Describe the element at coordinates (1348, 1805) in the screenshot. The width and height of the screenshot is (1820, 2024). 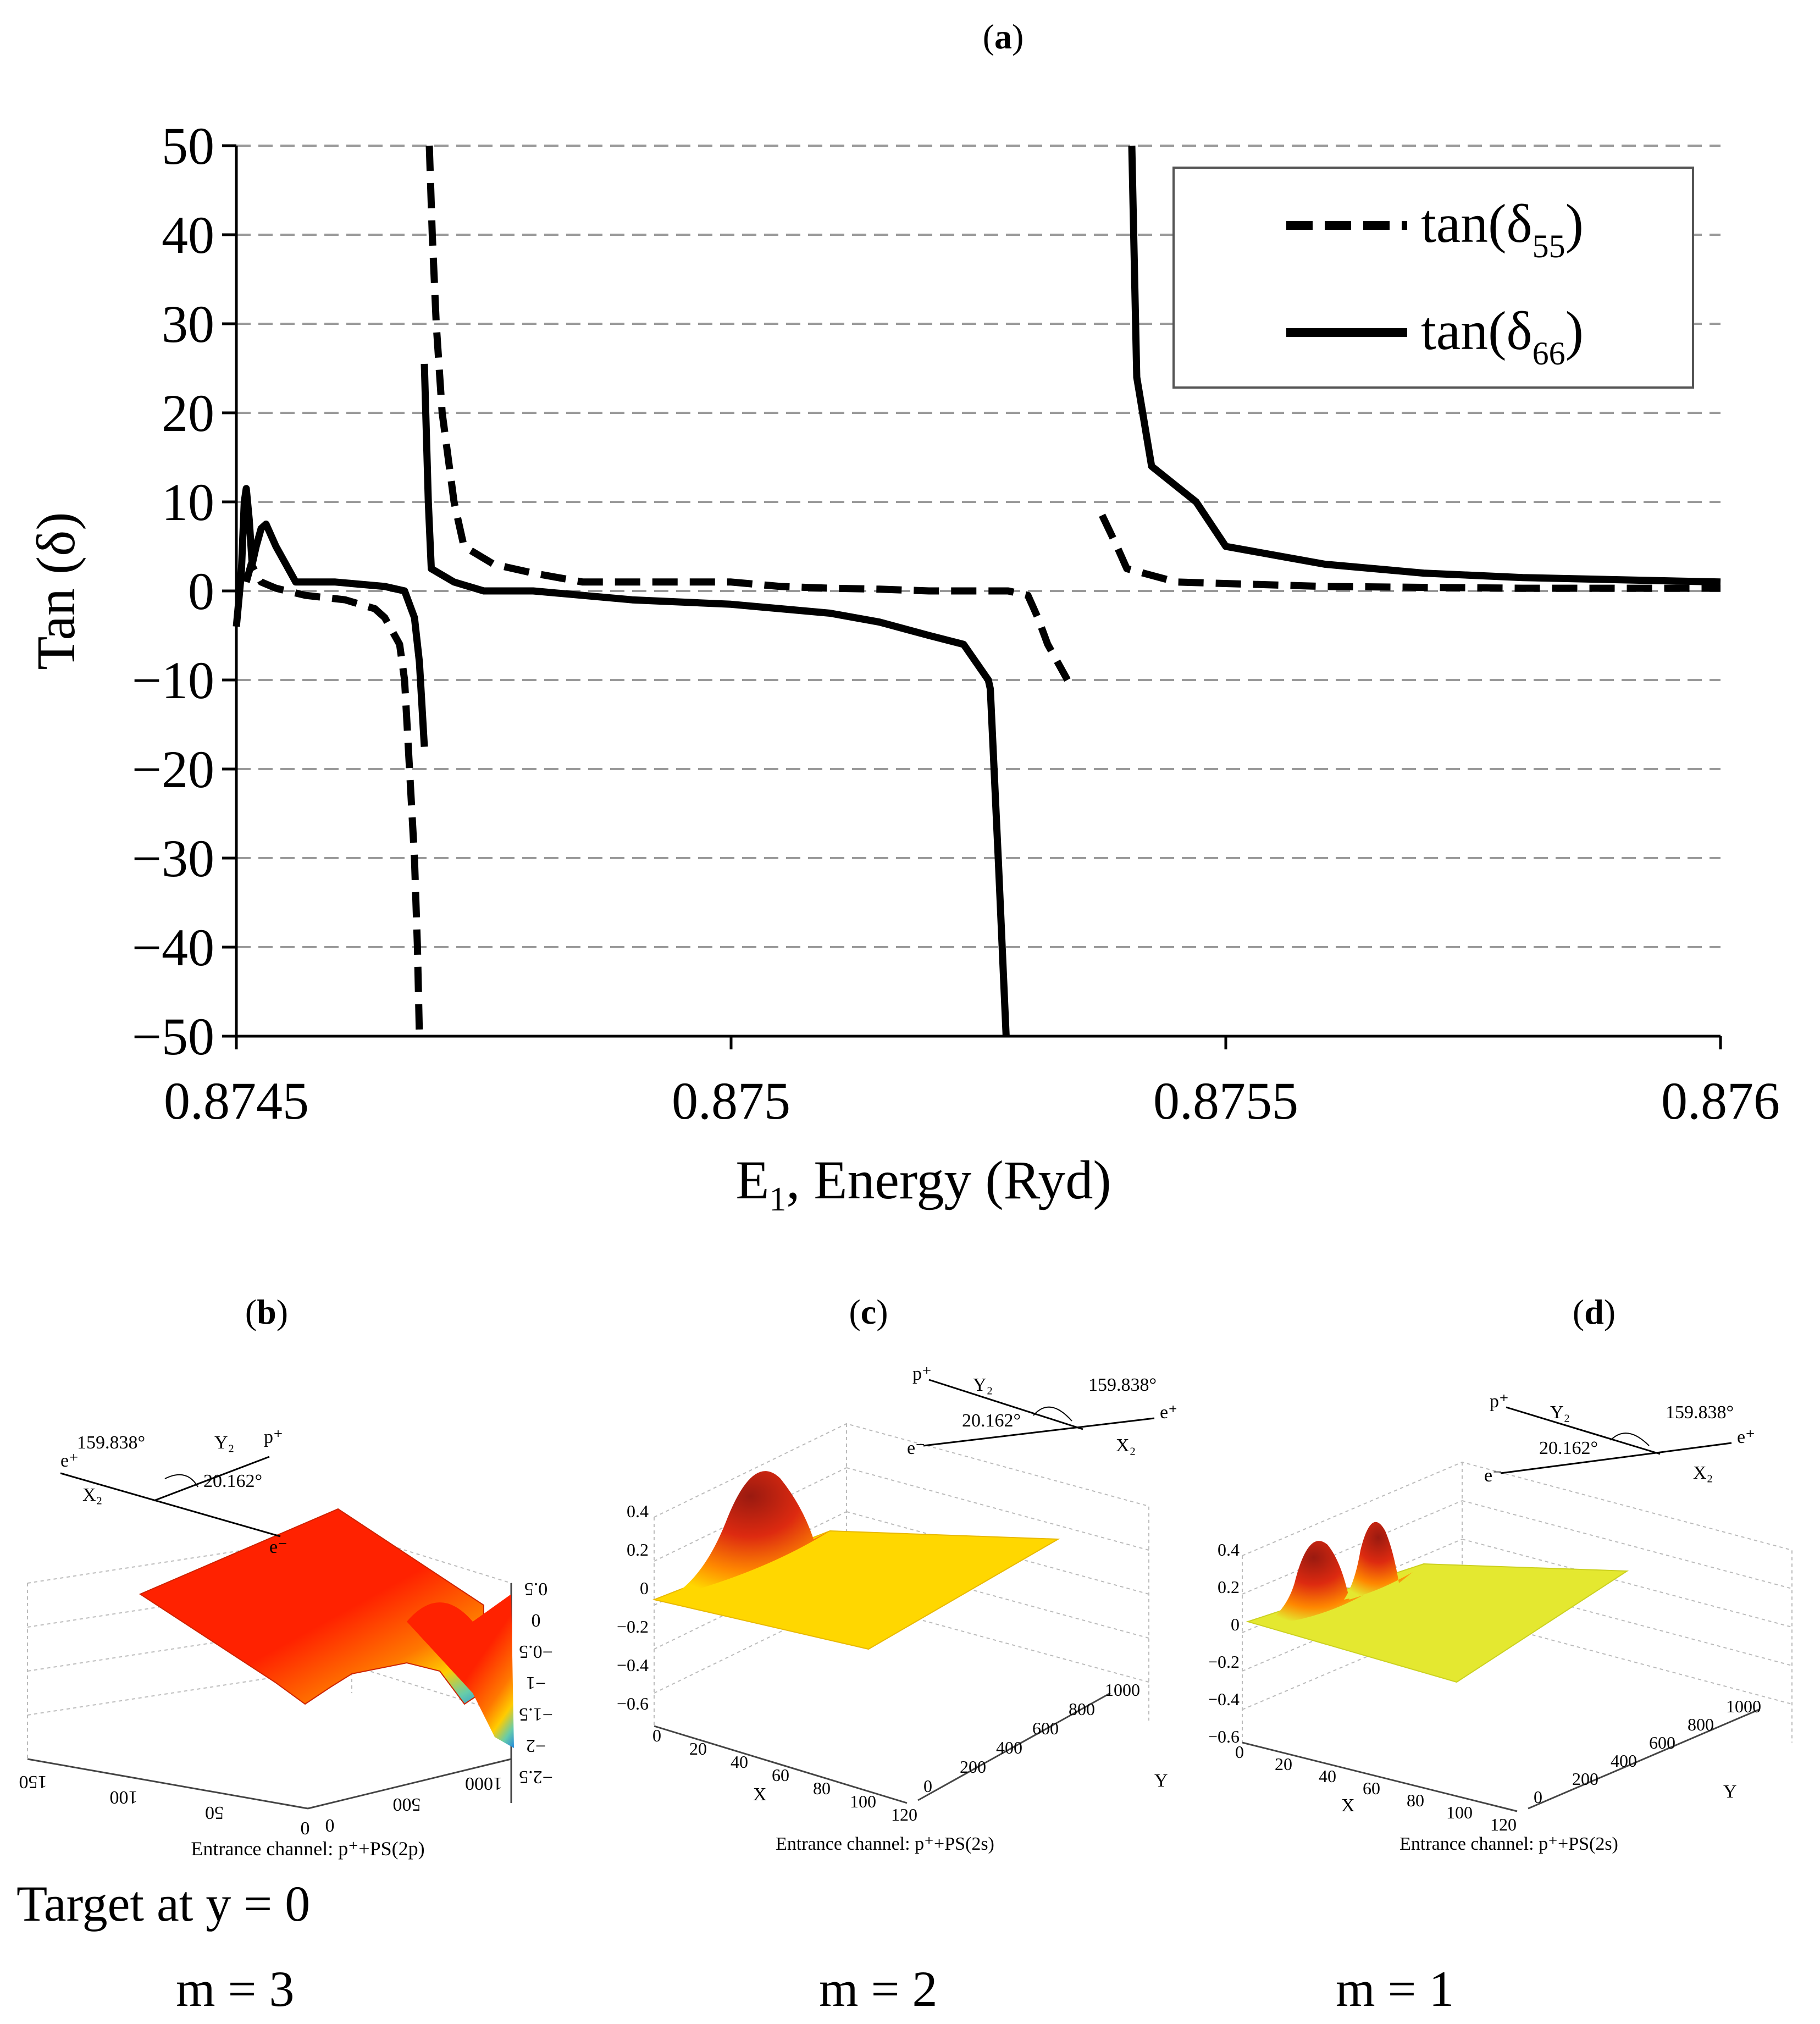
I see `panel-d-x-label: X` at that location.